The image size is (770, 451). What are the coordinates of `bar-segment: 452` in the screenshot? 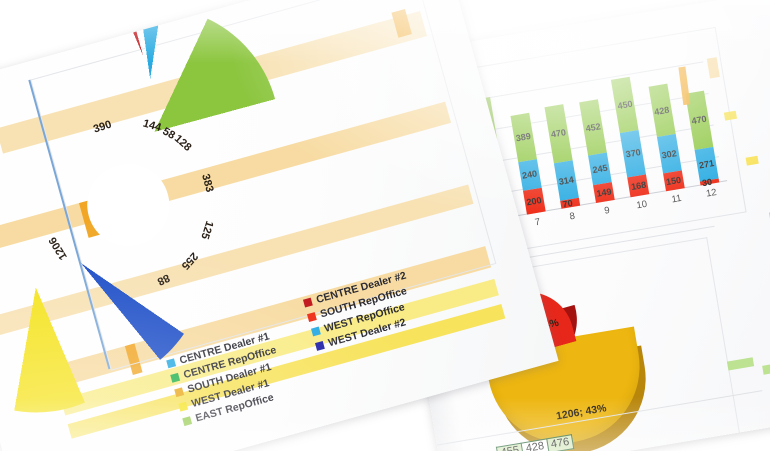 It's located at (593, 127).